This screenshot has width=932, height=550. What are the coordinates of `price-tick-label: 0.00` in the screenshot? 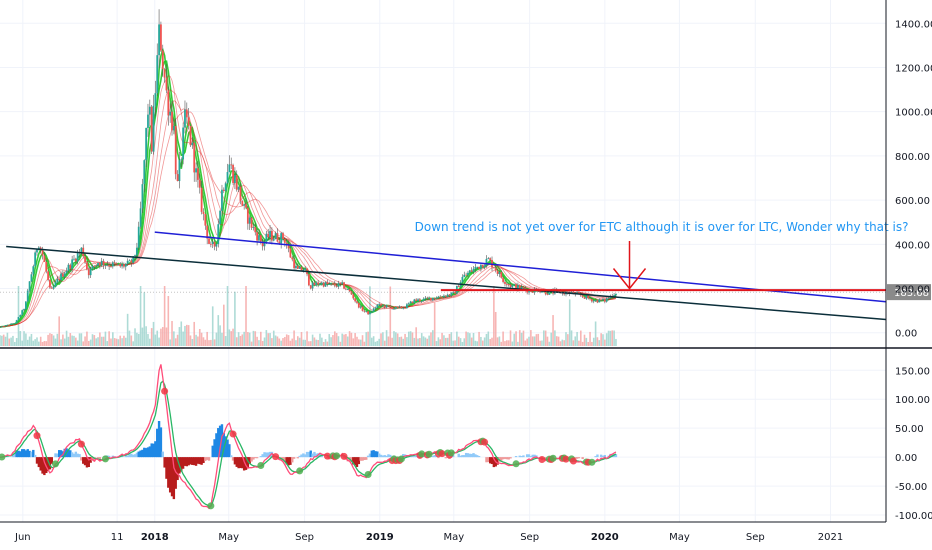 It's located at (906, 334).